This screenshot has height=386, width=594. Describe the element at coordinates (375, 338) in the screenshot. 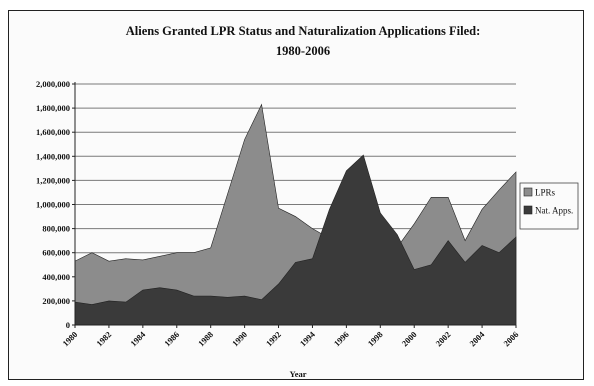

I see `x-tick-label: 1998` at that location.